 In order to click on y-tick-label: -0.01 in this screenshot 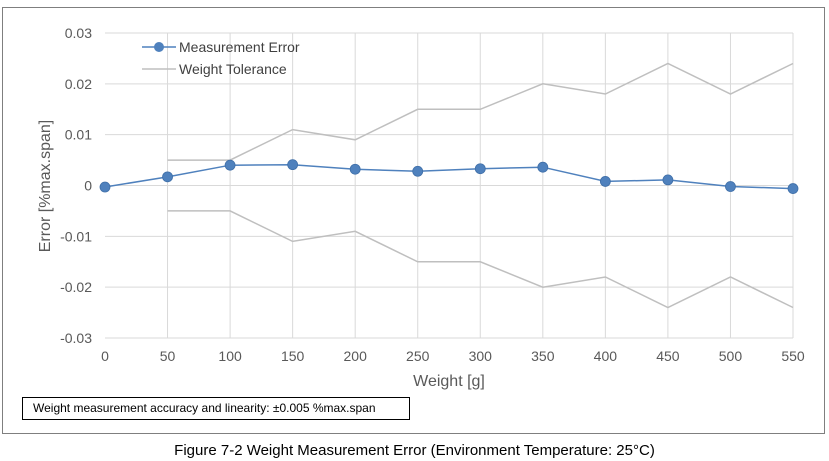, I will do `click(76, 236)`.